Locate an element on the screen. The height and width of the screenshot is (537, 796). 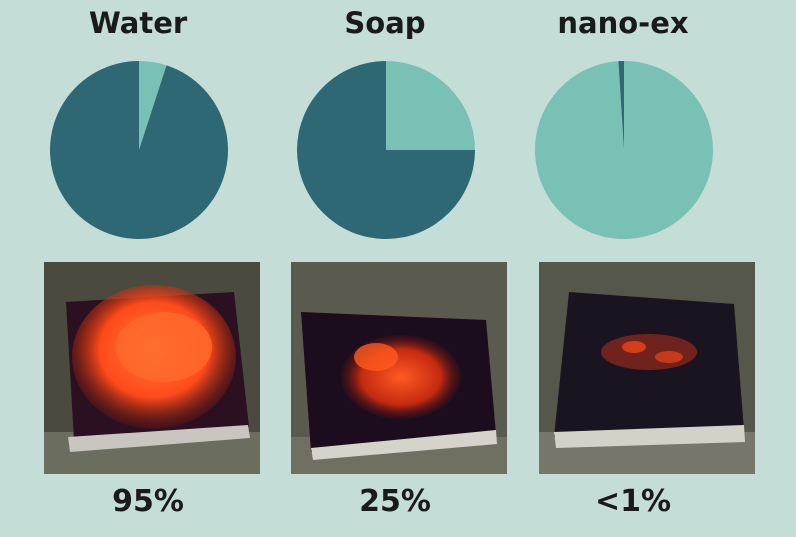
chart-title: nano-ex is located at coordinates (623, 23).